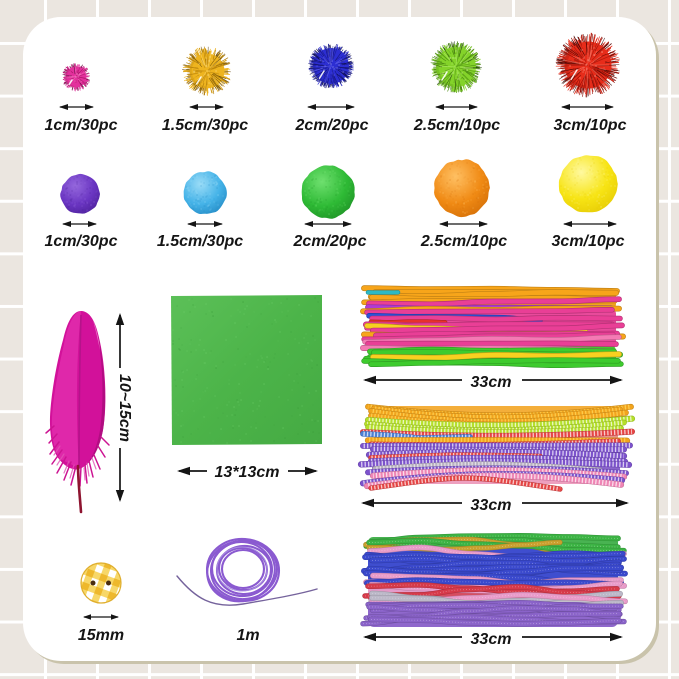 Image resolution: width=679 pixels, height=679 pixels. Describe the element at coordinates (124, 408) in the screenshot. I see `svg-text: 10~15cm` at that location.